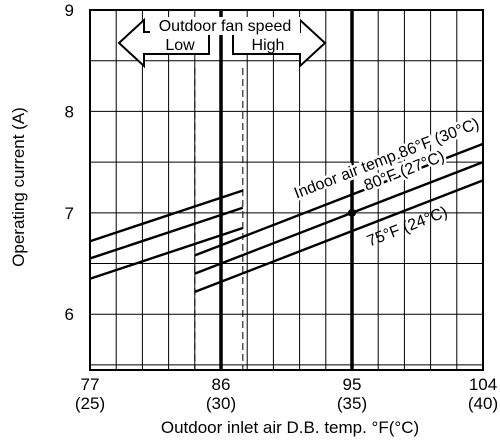  Describe the element at coordinates (90, 403) in the screenshot. I see `x-tick-sublabel: (25)` at that location.